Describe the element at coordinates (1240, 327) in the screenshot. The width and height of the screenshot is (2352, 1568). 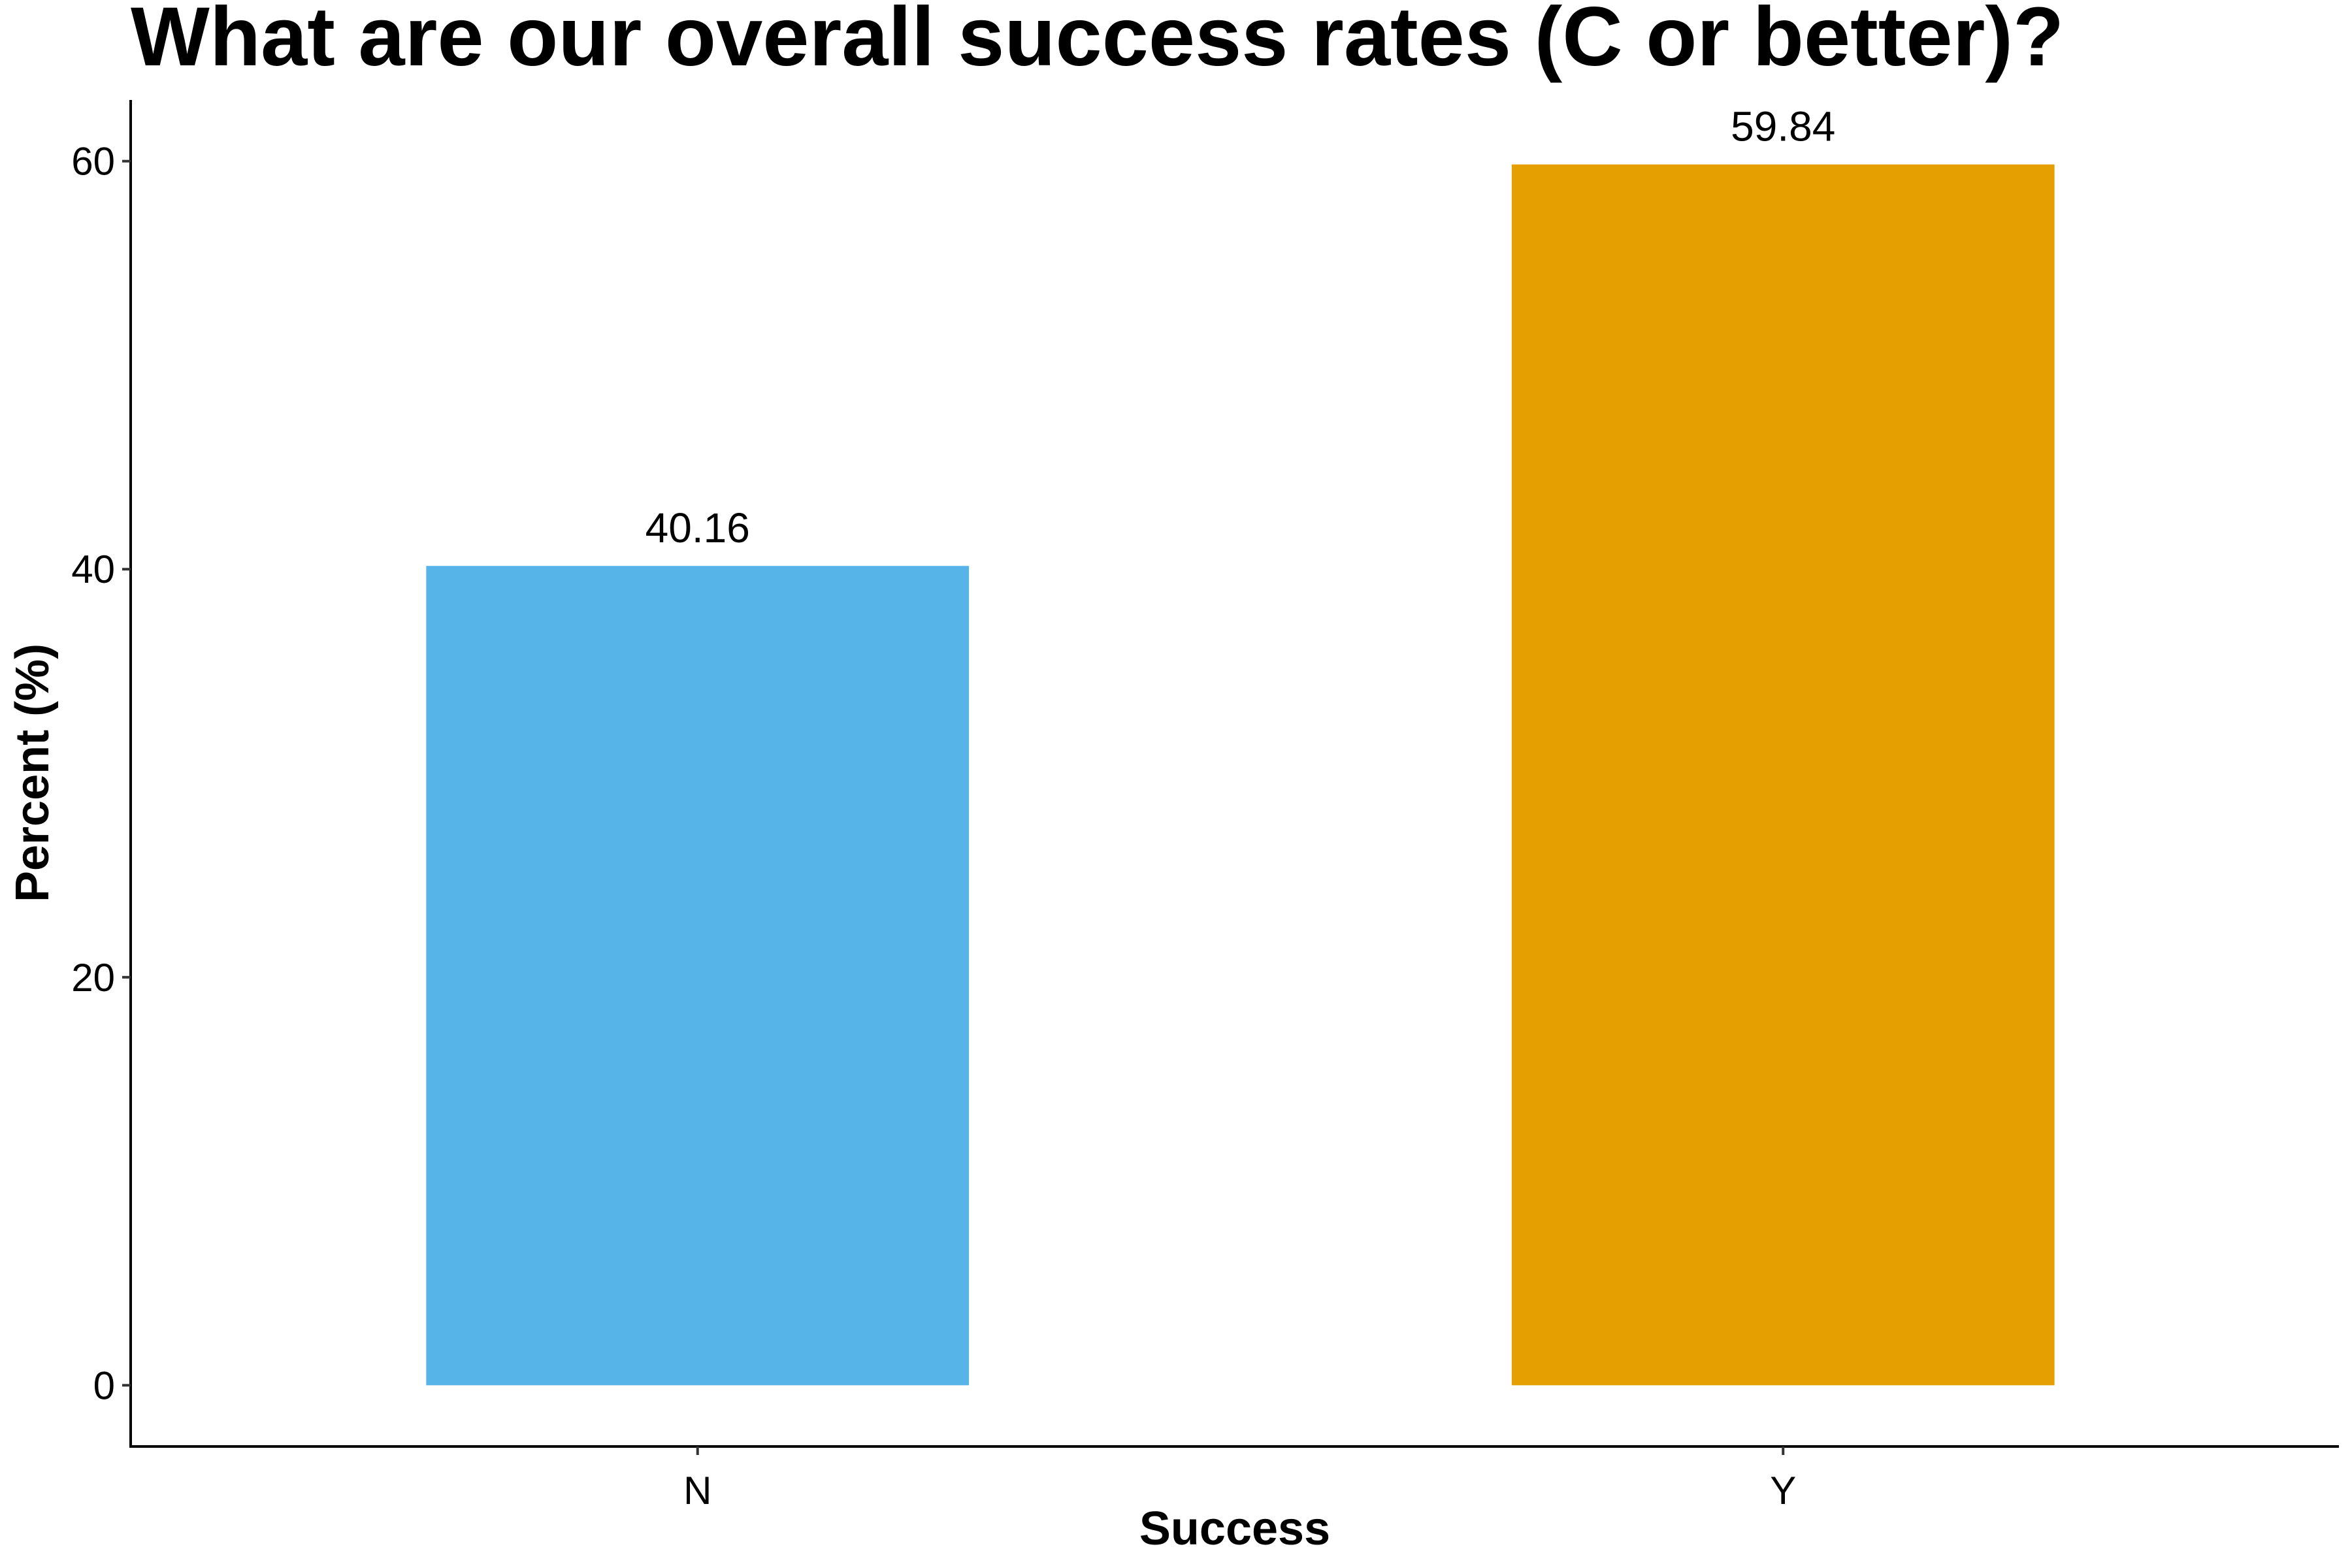
I see `data-labels-layer: 40.16 59.84` at that location.